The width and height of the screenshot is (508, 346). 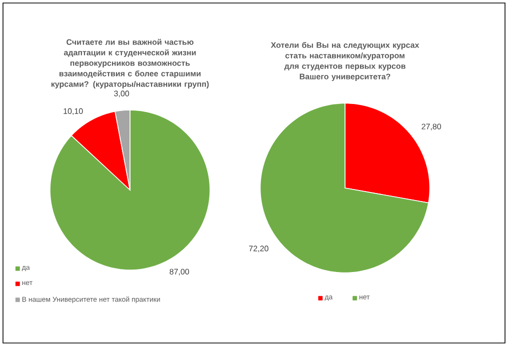 I want to click on data-label: 72,20, so click(x=258, y=249).